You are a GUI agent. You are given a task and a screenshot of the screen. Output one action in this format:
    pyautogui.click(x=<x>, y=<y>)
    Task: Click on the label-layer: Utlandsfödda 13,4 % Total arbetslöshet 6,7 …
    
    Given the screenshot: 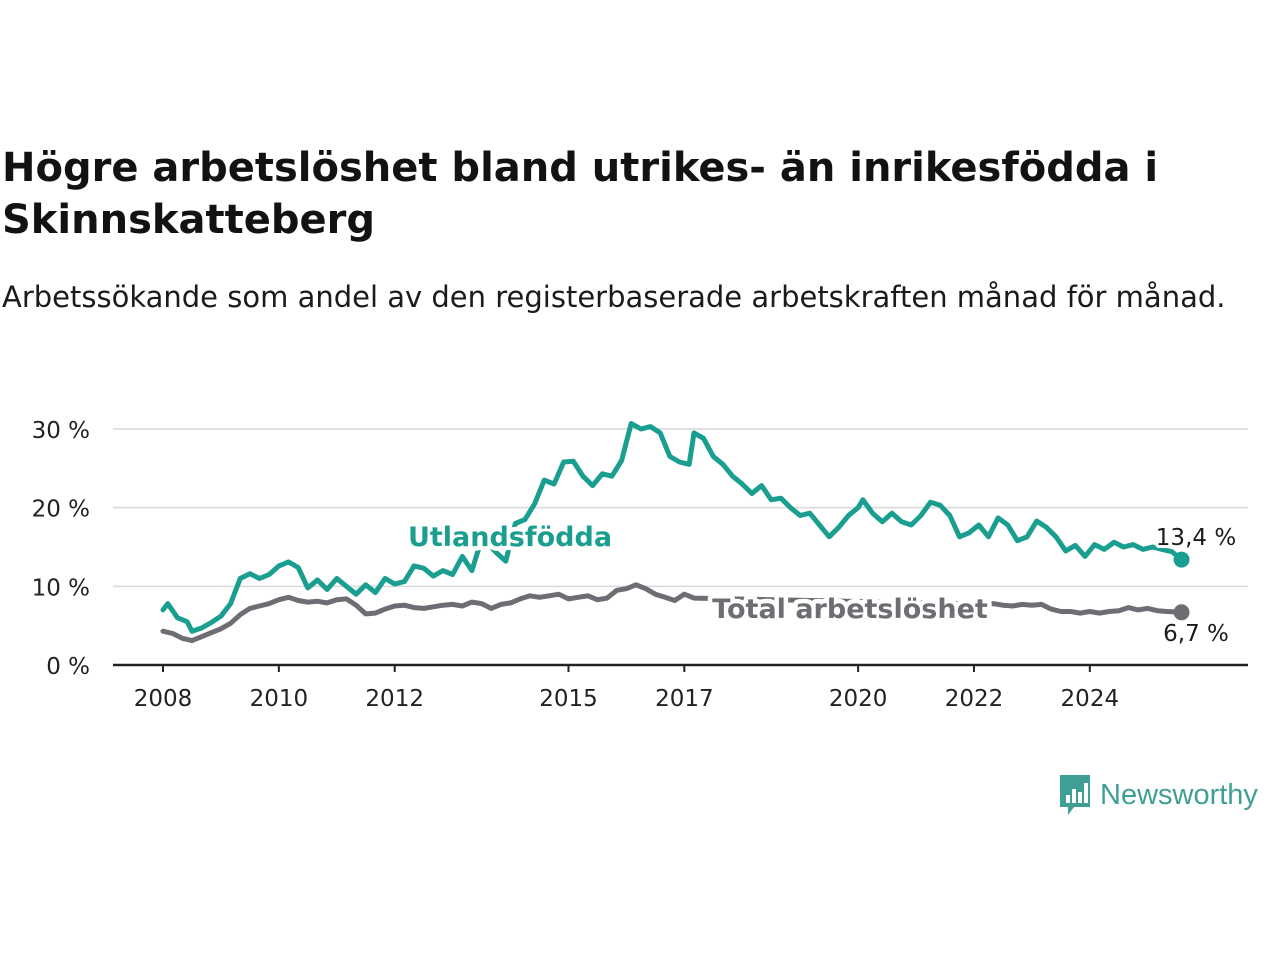 What is the action you would take?
    pyautogui.click(x=821, y=584)
    